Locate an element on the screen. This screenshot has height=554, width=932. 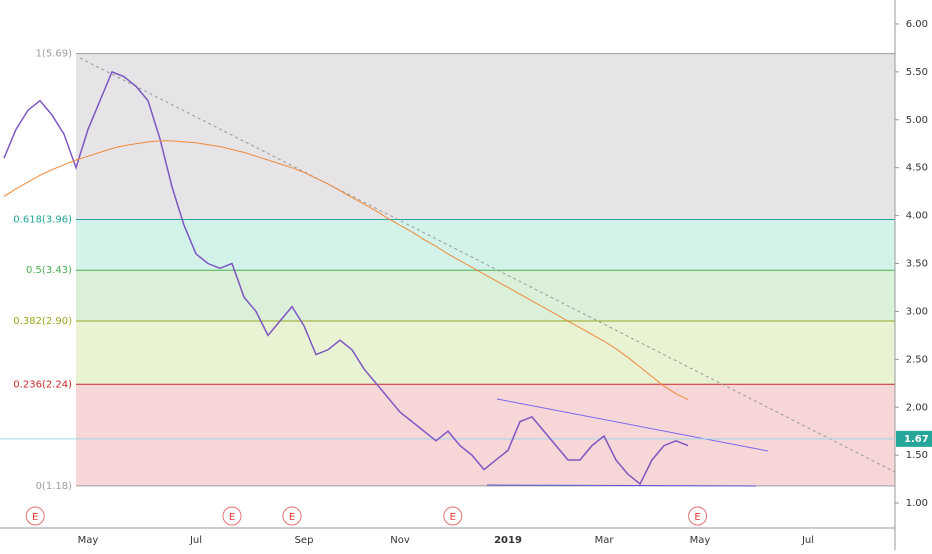
x-tick-label: Nov is located at coordinates (400, 540).